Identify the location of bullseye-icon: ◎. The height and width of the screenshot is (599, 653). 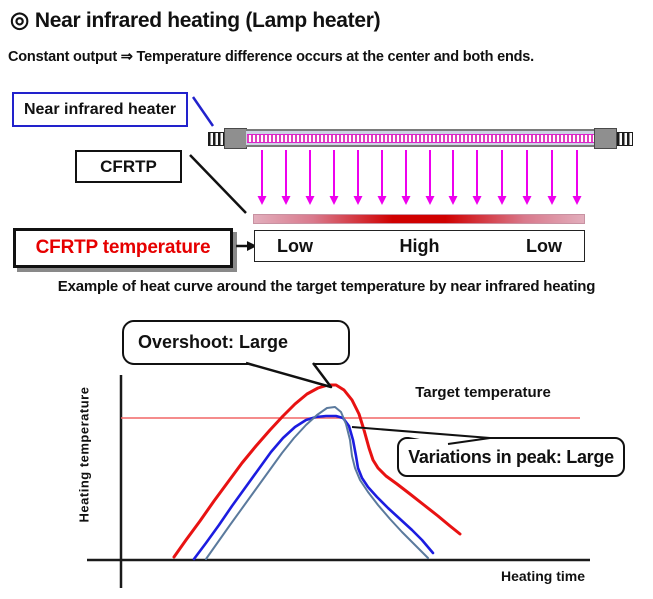
(19, 19).